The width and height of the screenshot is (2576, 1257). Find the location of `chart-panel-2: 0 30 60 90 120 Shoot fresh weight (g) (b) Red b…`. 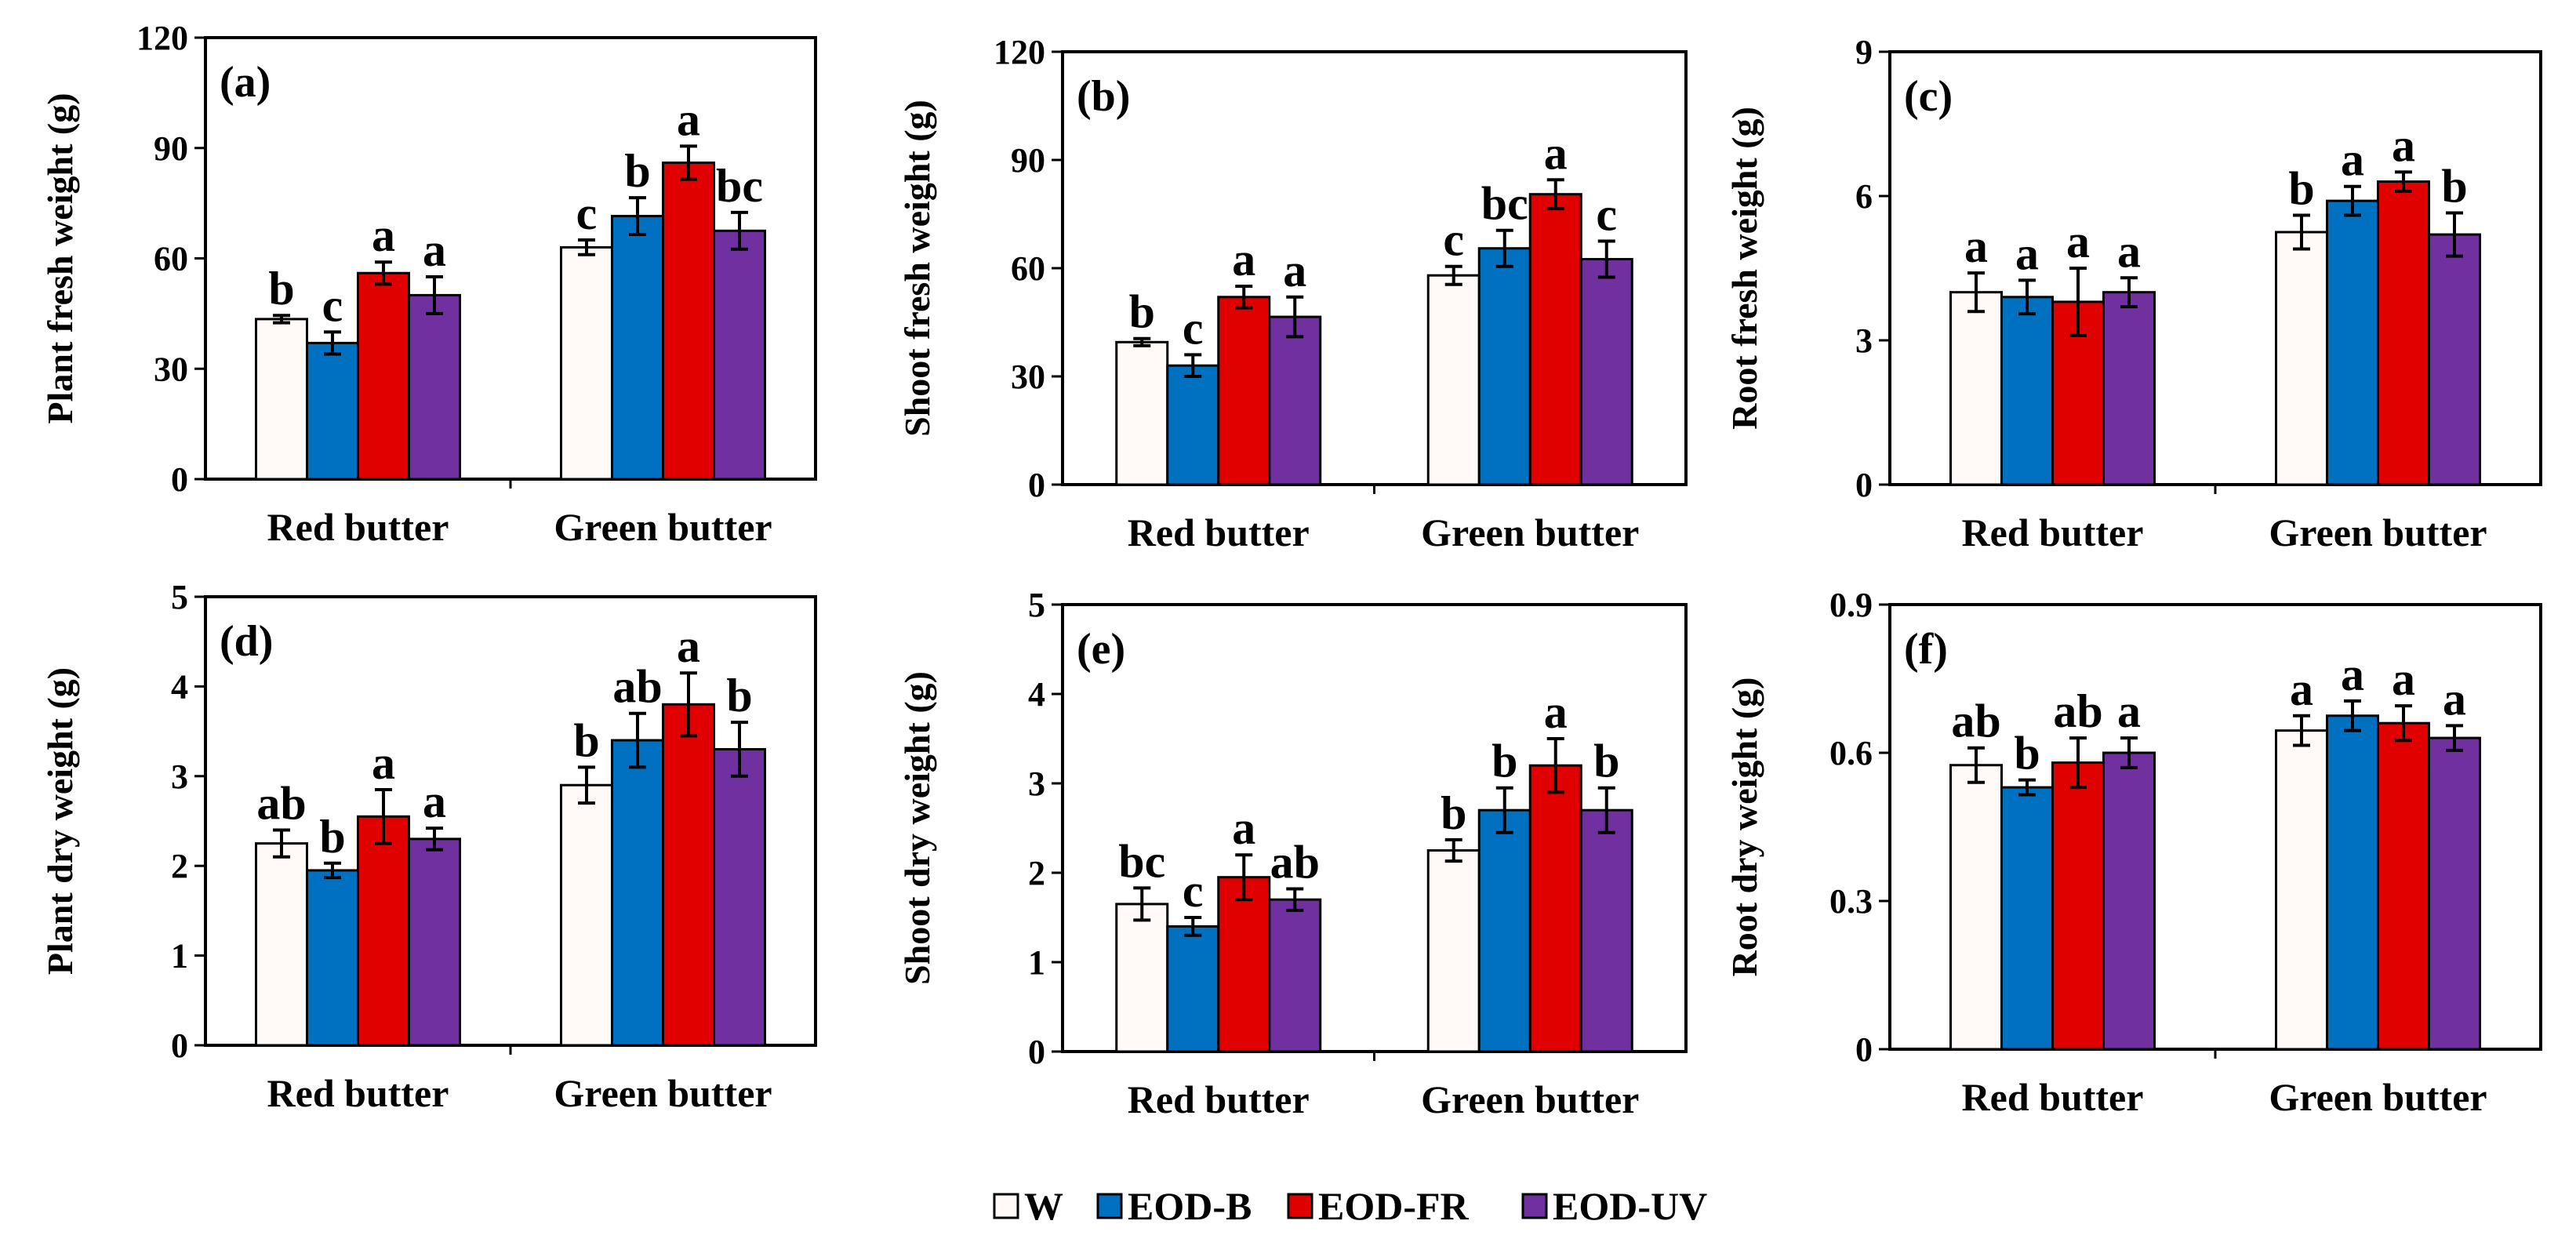

chart-panel-2: 0 30 60 90 120 Shoot fresh weight (g) (b) Red b… is located at coordinates (1292, 293).